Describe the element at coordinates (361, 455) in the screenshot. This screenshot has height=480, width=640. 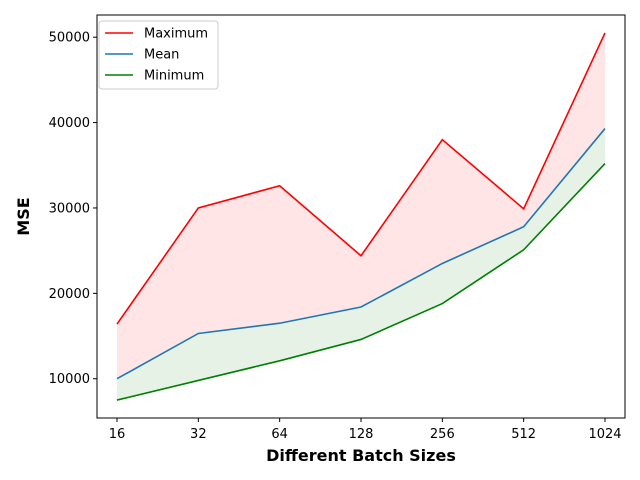
I see `x-axis-title: Different Batch Sizes` at that location.